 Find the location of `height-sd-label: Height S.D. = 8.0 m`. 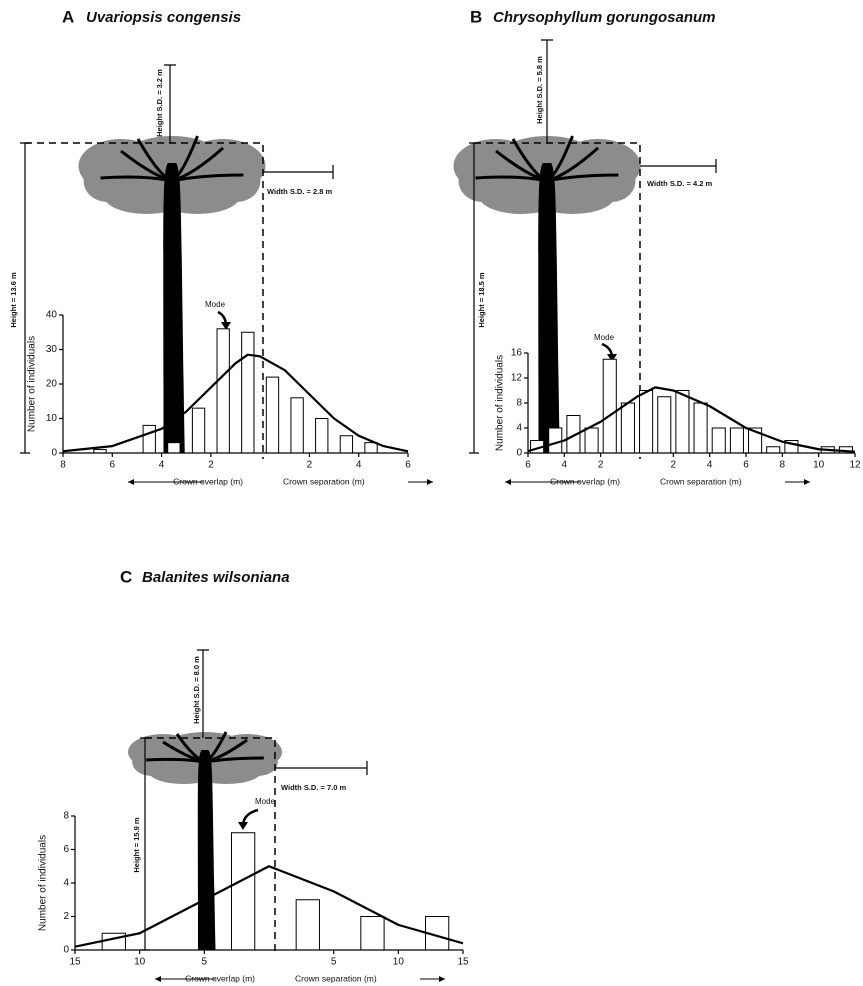

height-sd-label: Height S.D. = 8.0 m is located at coordinates (196, 690).